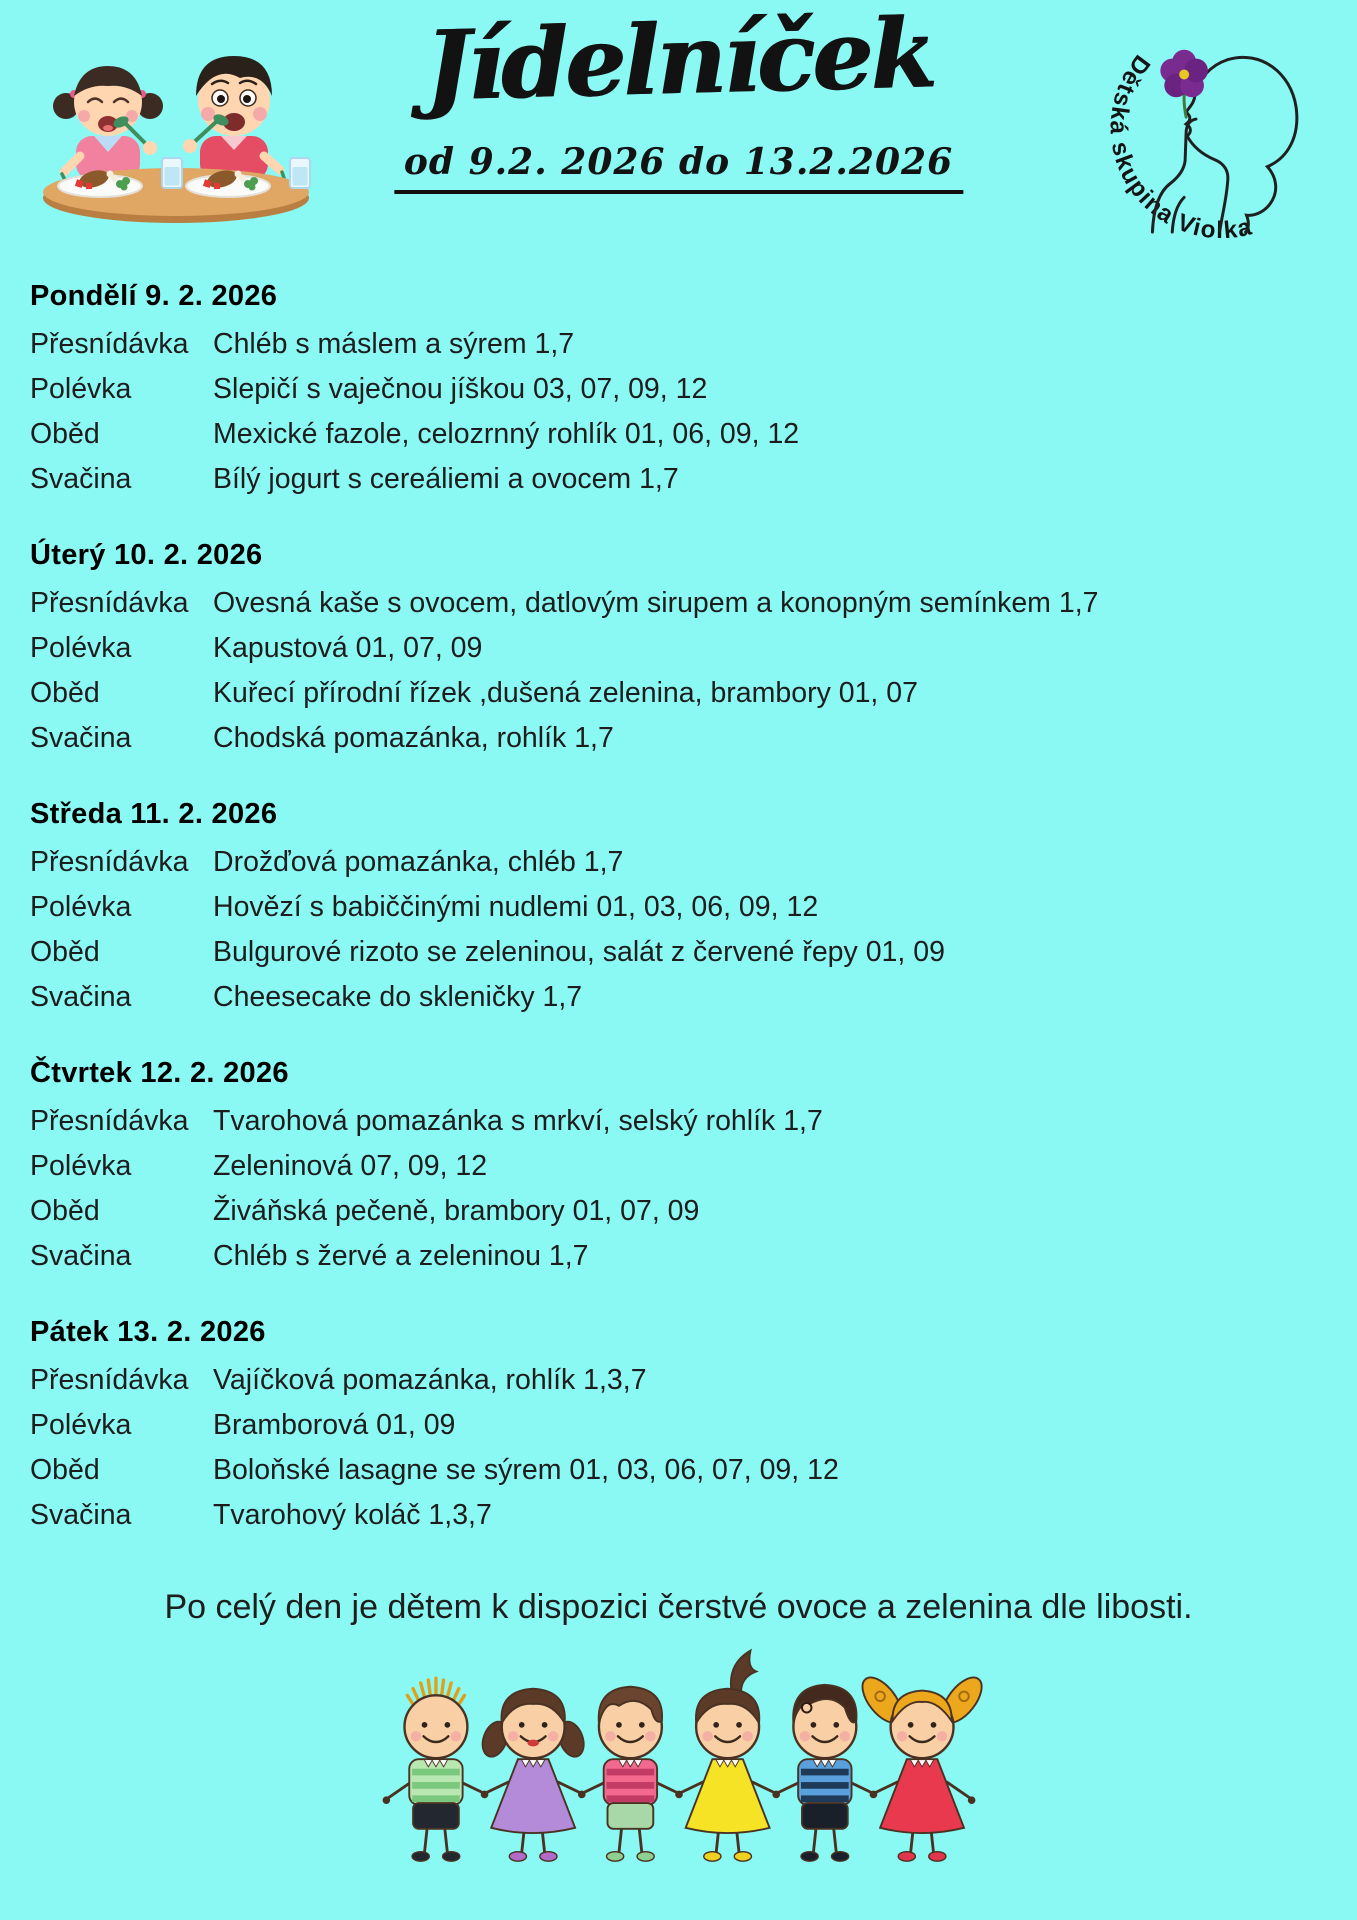 Image resolution: width=1357 pixels, height=1920 pixels. Describe the element at coordinates (154, 296) in the screenshot. I see `day-heading: Pondělí 9. 2. 2026` at that location.